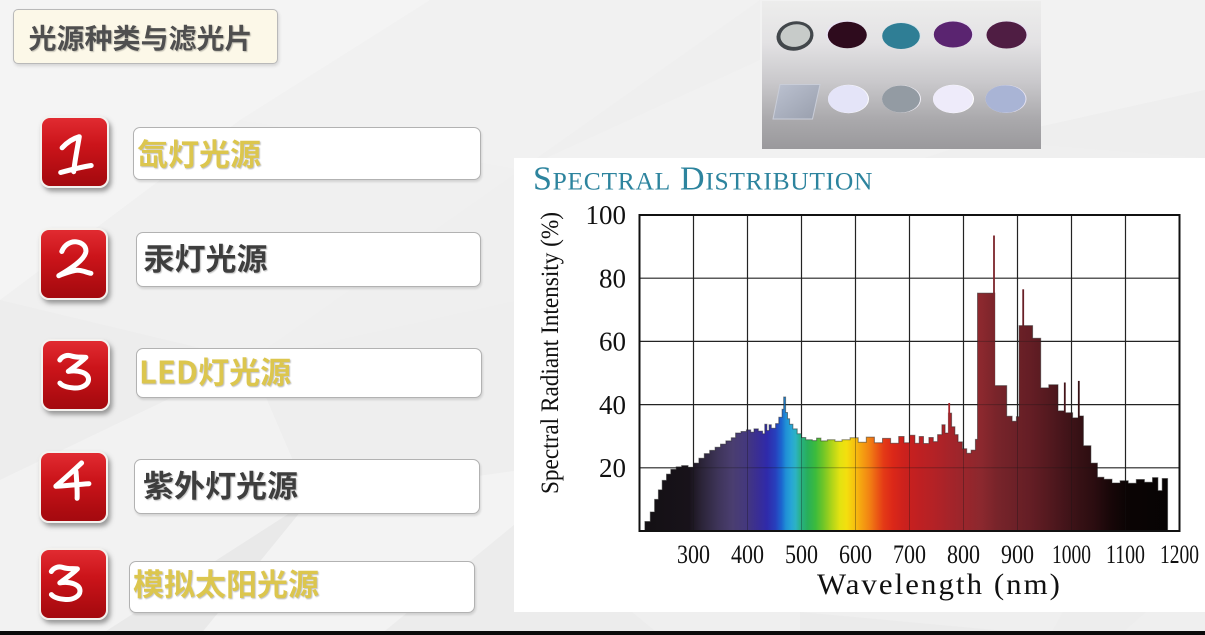 This screenshot has width=1205, height=635. I want to click on svg-text: 400, so click(747, 554).